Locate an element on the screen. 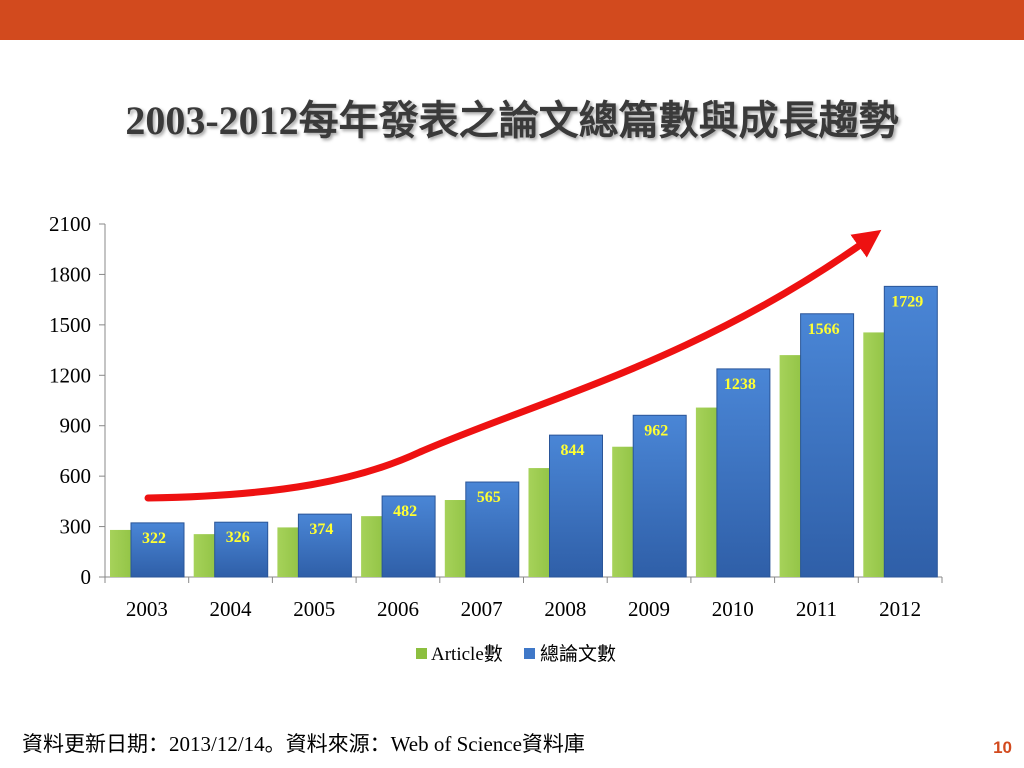 The width and height of the screenshot is (1024, 768). x-tick-label: 2011 is located at coordinates (816, 609).